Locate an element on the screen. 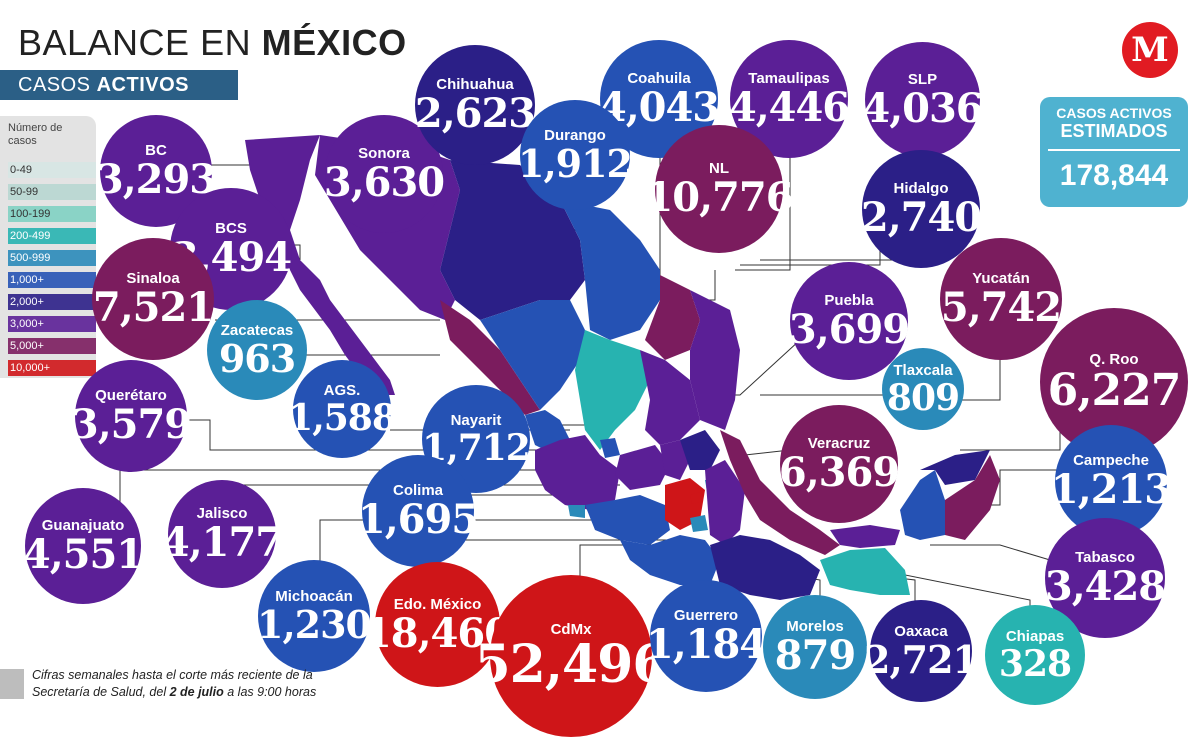  state-value: 2,721 is located at coordinates (921, 659).